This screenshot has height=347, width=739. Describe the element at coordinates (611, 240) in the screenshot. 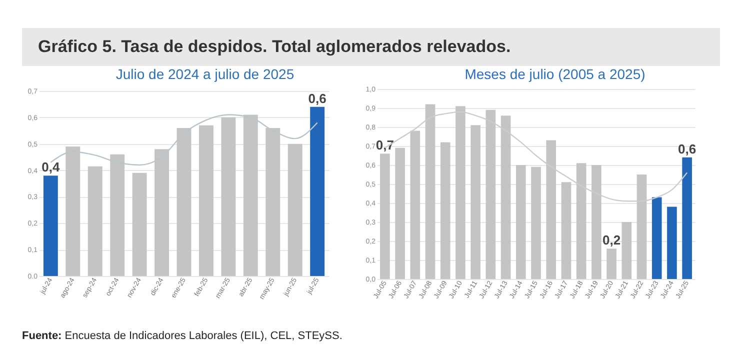

I see `data-label: 0,2` at that location.